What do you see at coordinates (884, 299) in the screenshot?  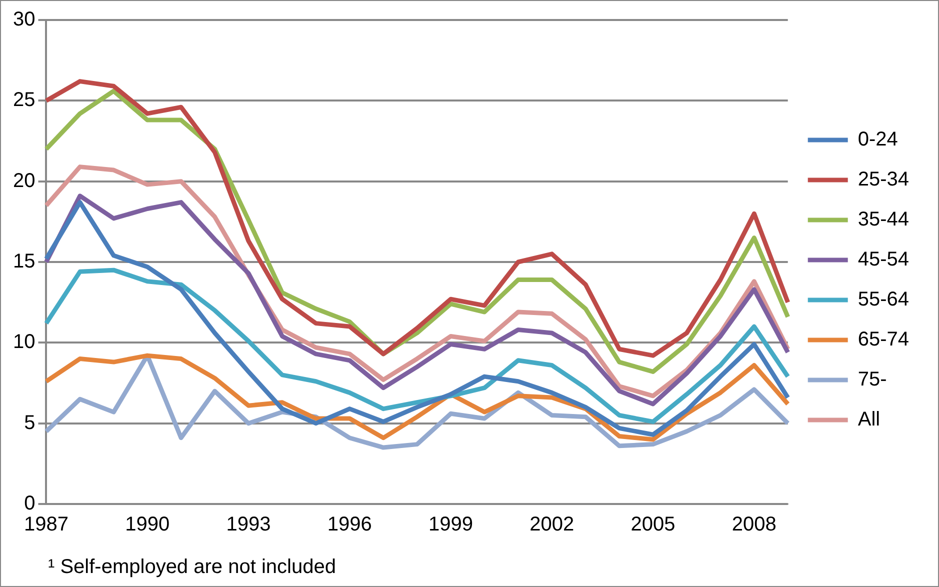 I see `legend-label: 55-64` at bounding box center [884, 299].